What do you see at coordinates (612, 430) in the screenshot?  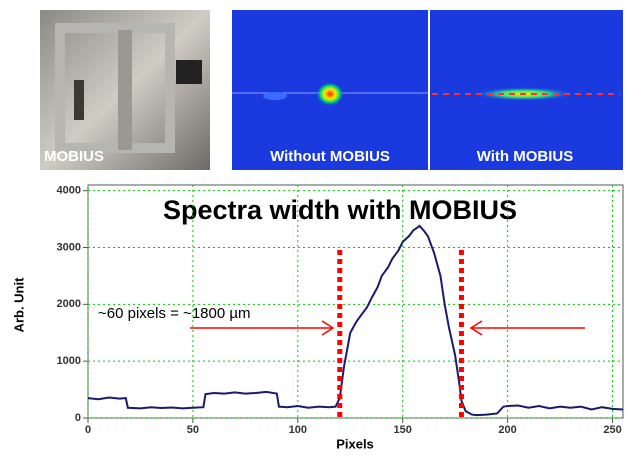 I see `x-tick-label: 250` at bounding box center [612, 430].